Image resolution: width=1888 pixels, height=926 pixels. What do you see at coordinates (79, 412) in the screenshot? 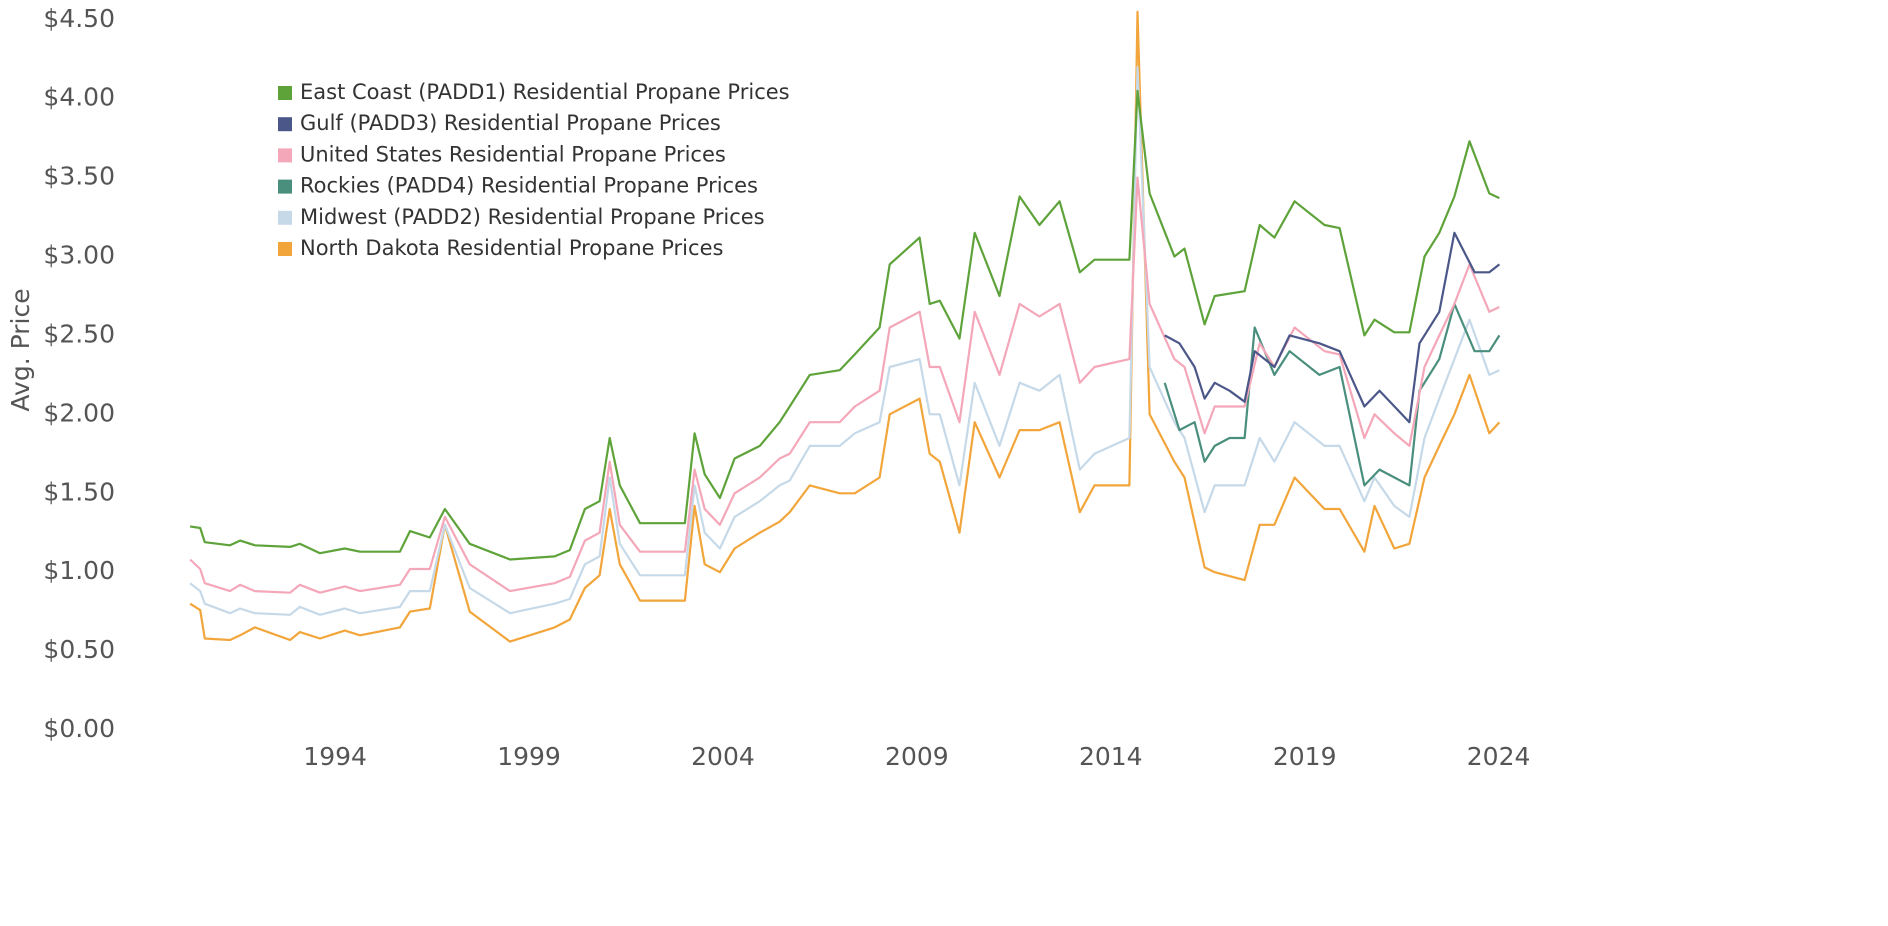
I see `y-tick-label: $2.00` at bounding box center [79, 412].